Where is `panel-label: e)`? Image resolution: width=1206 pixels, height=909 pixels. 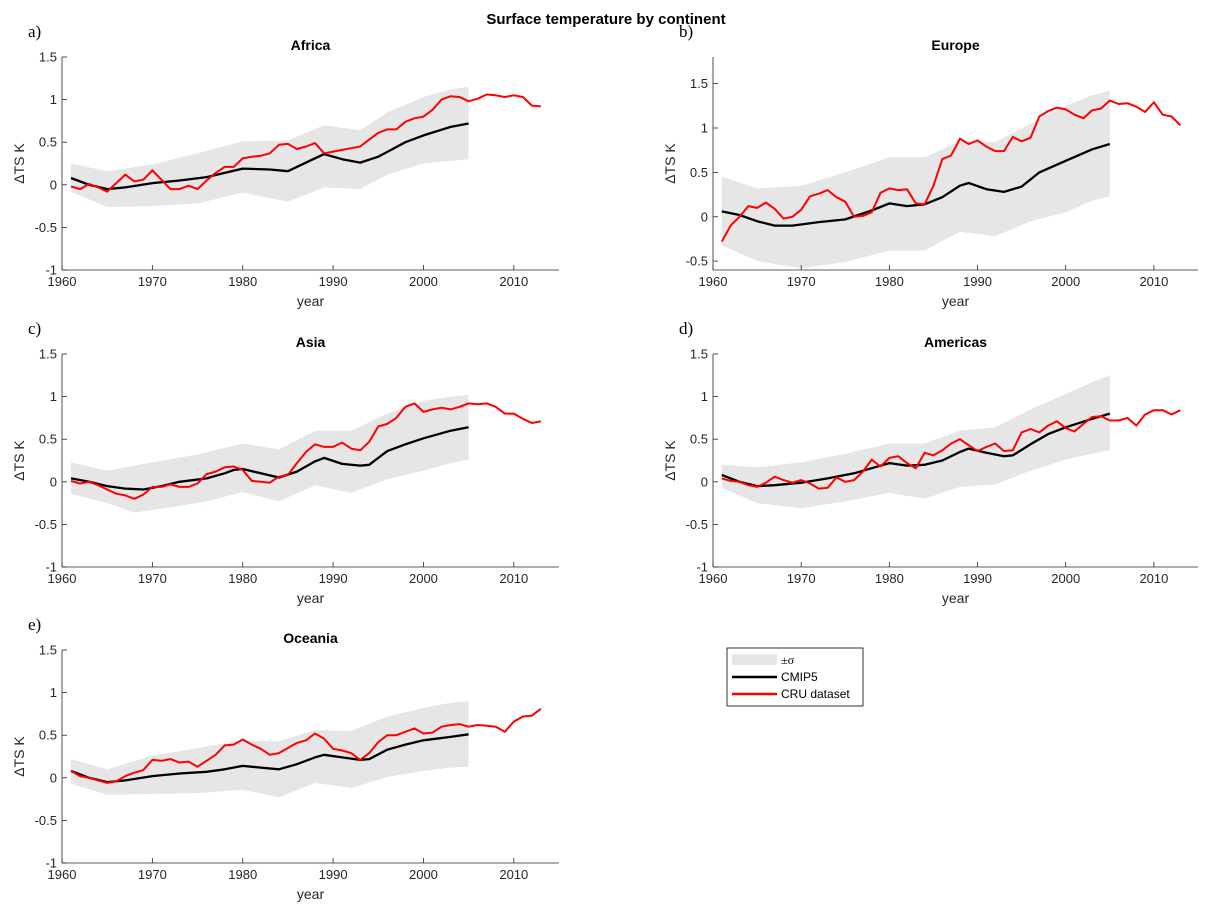 panel-label: e) is located at coordinates (34, 624).